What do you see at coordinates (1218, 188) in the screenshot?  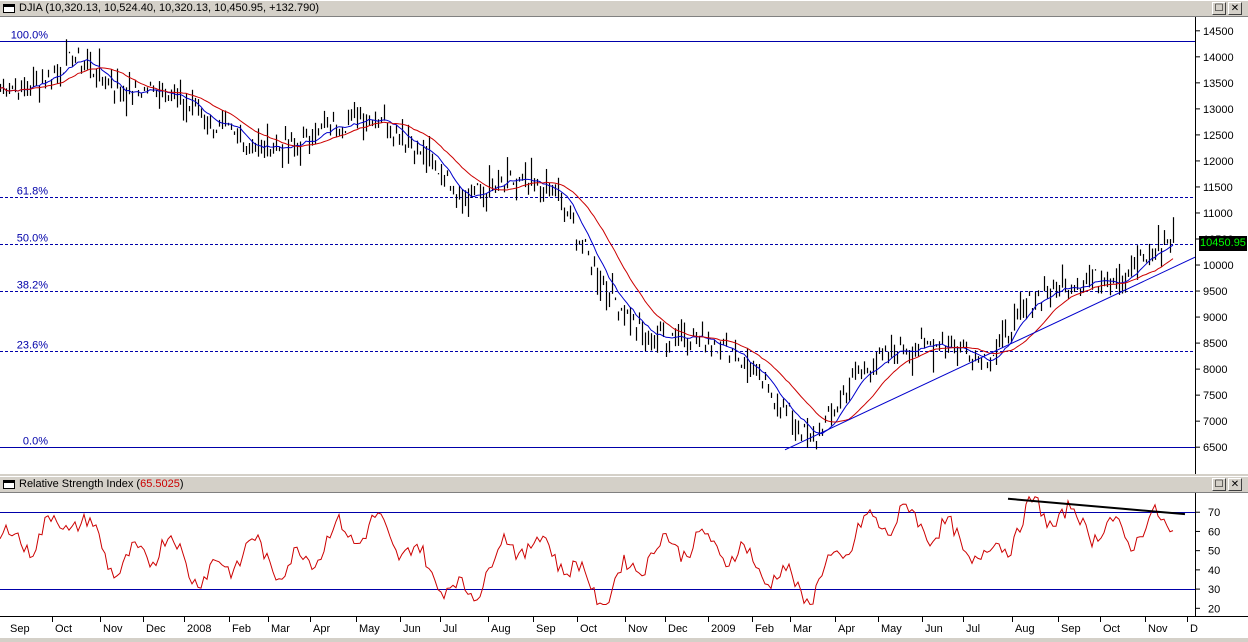 I see `price-tick-label: 11500` at bounding box center [1218, 188].